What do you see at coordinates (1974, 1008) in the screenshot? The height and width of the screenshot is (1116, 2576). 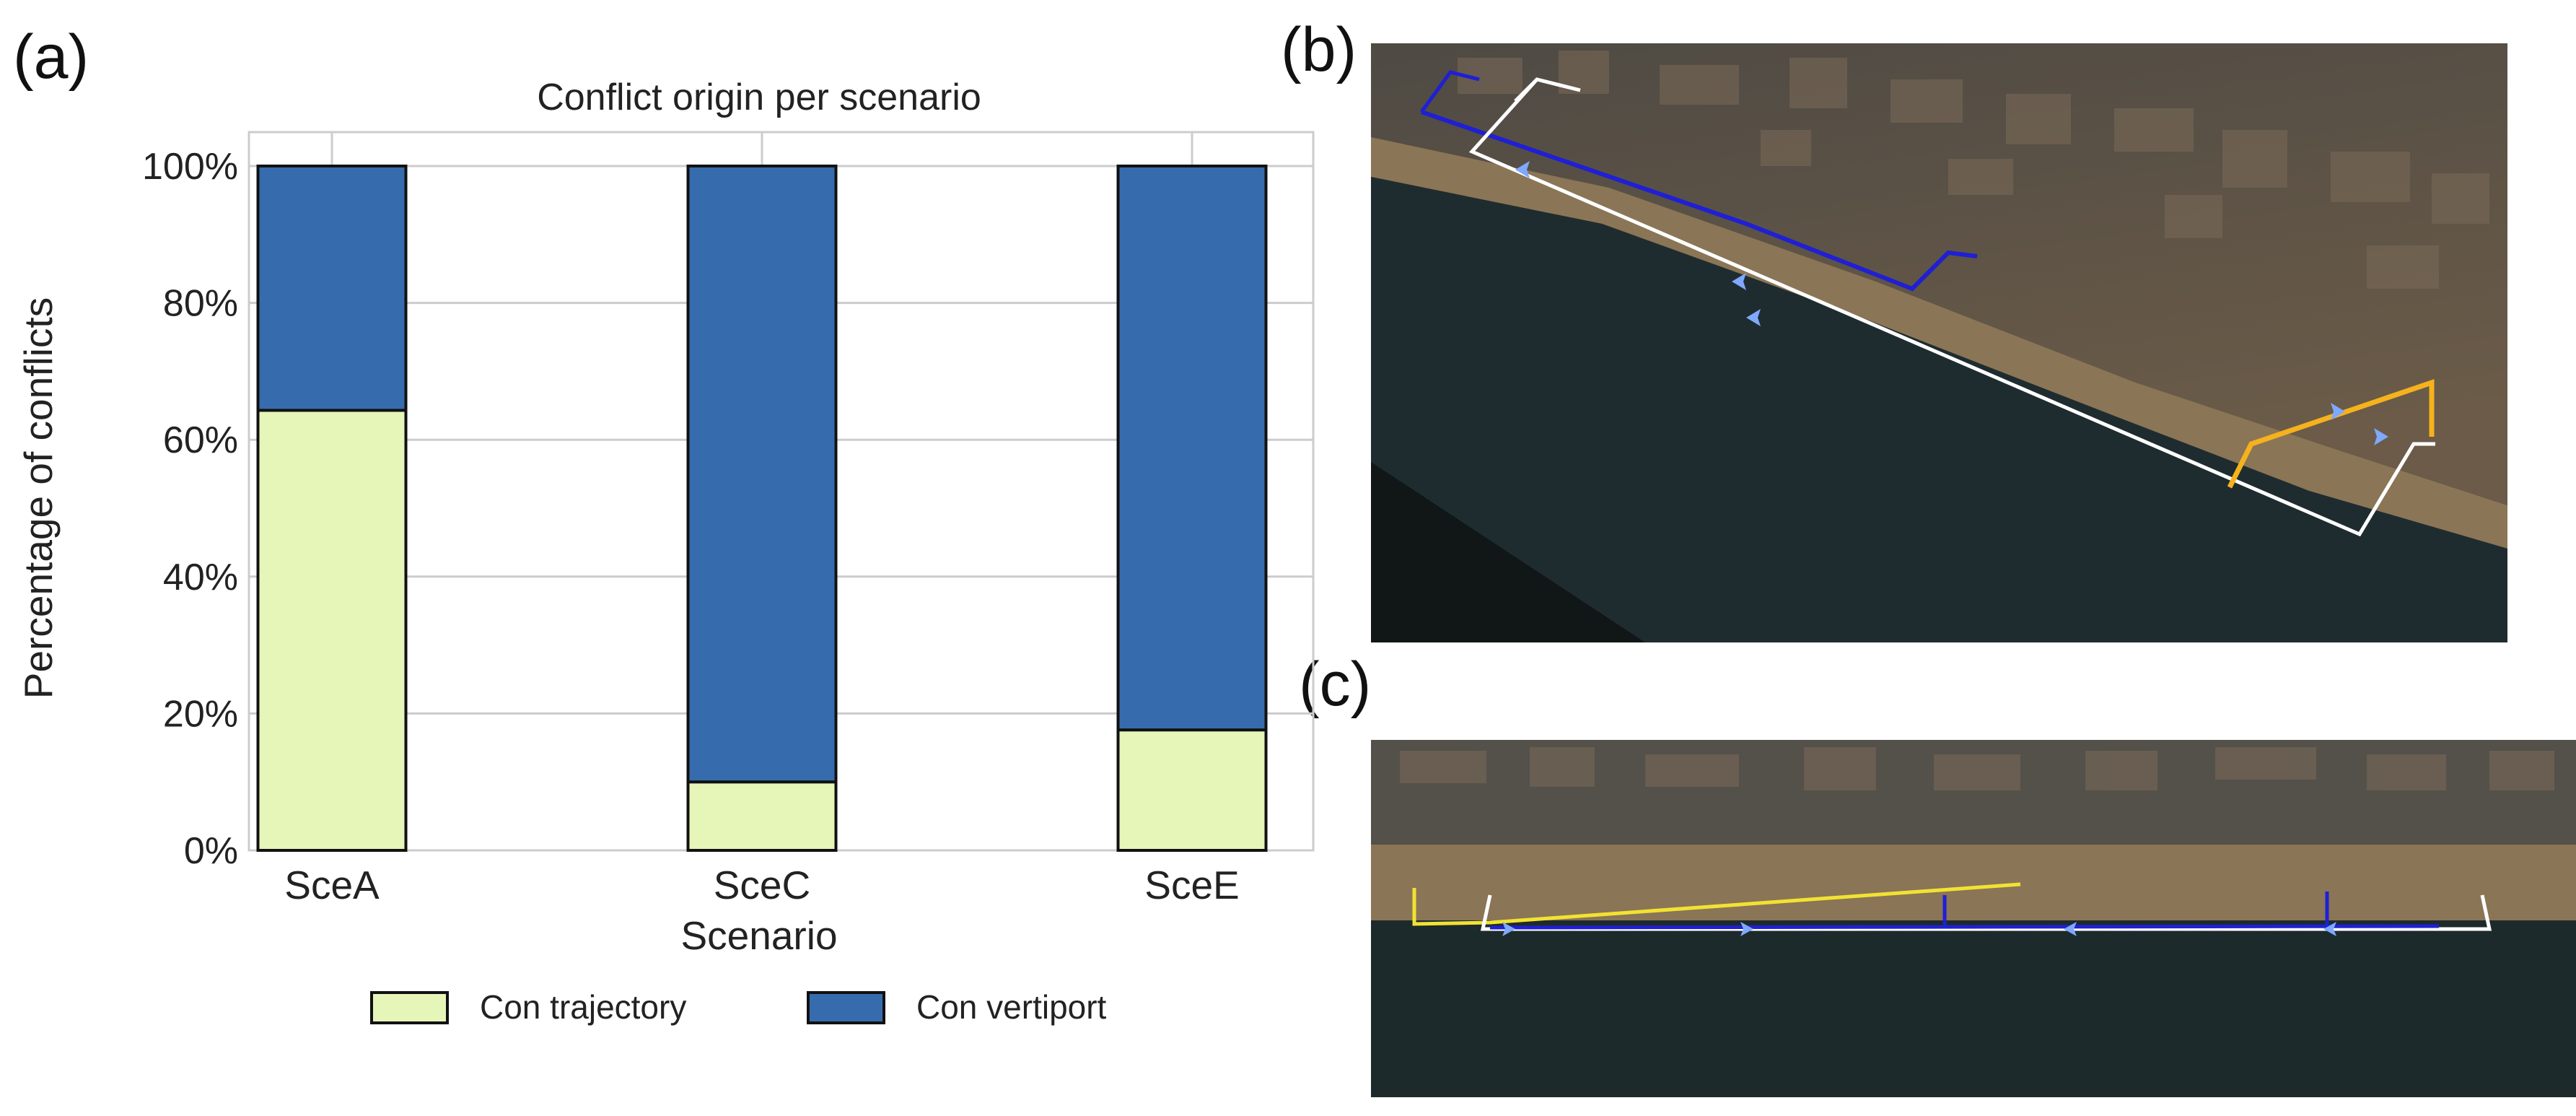 I see `sea-water` at bounding box center [1974, 1008].